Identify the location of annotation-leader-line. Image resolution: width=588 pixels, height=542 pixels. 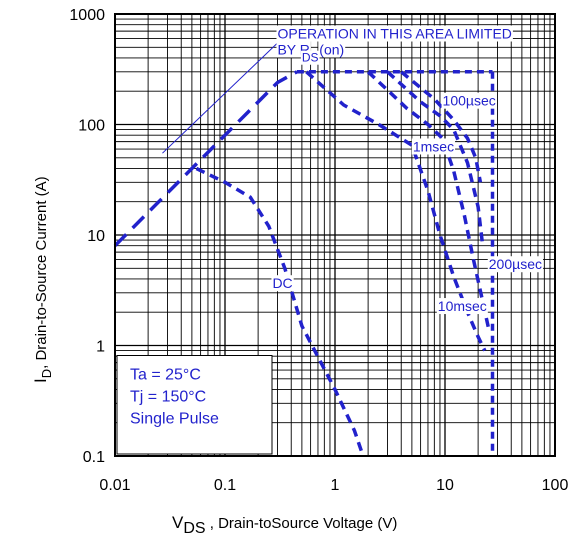
(224, 94).